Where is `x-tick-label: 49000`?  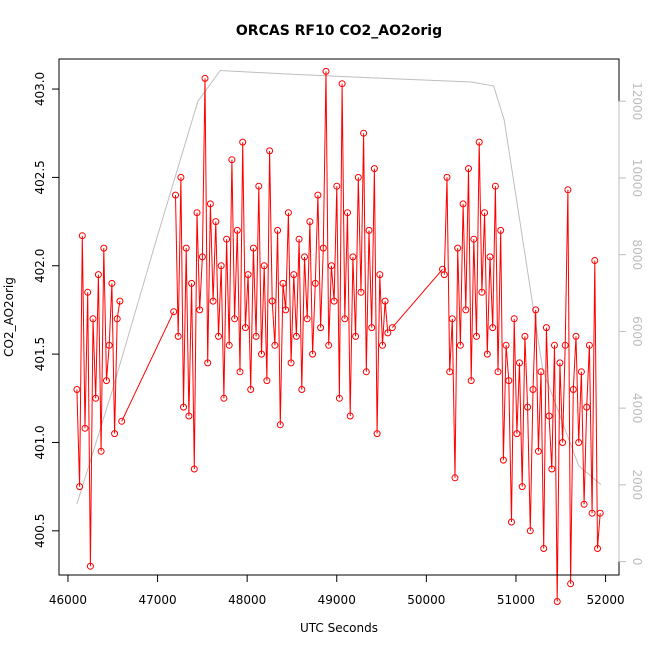 x-tick-label: 49000 is located at coordinates (337, 600).